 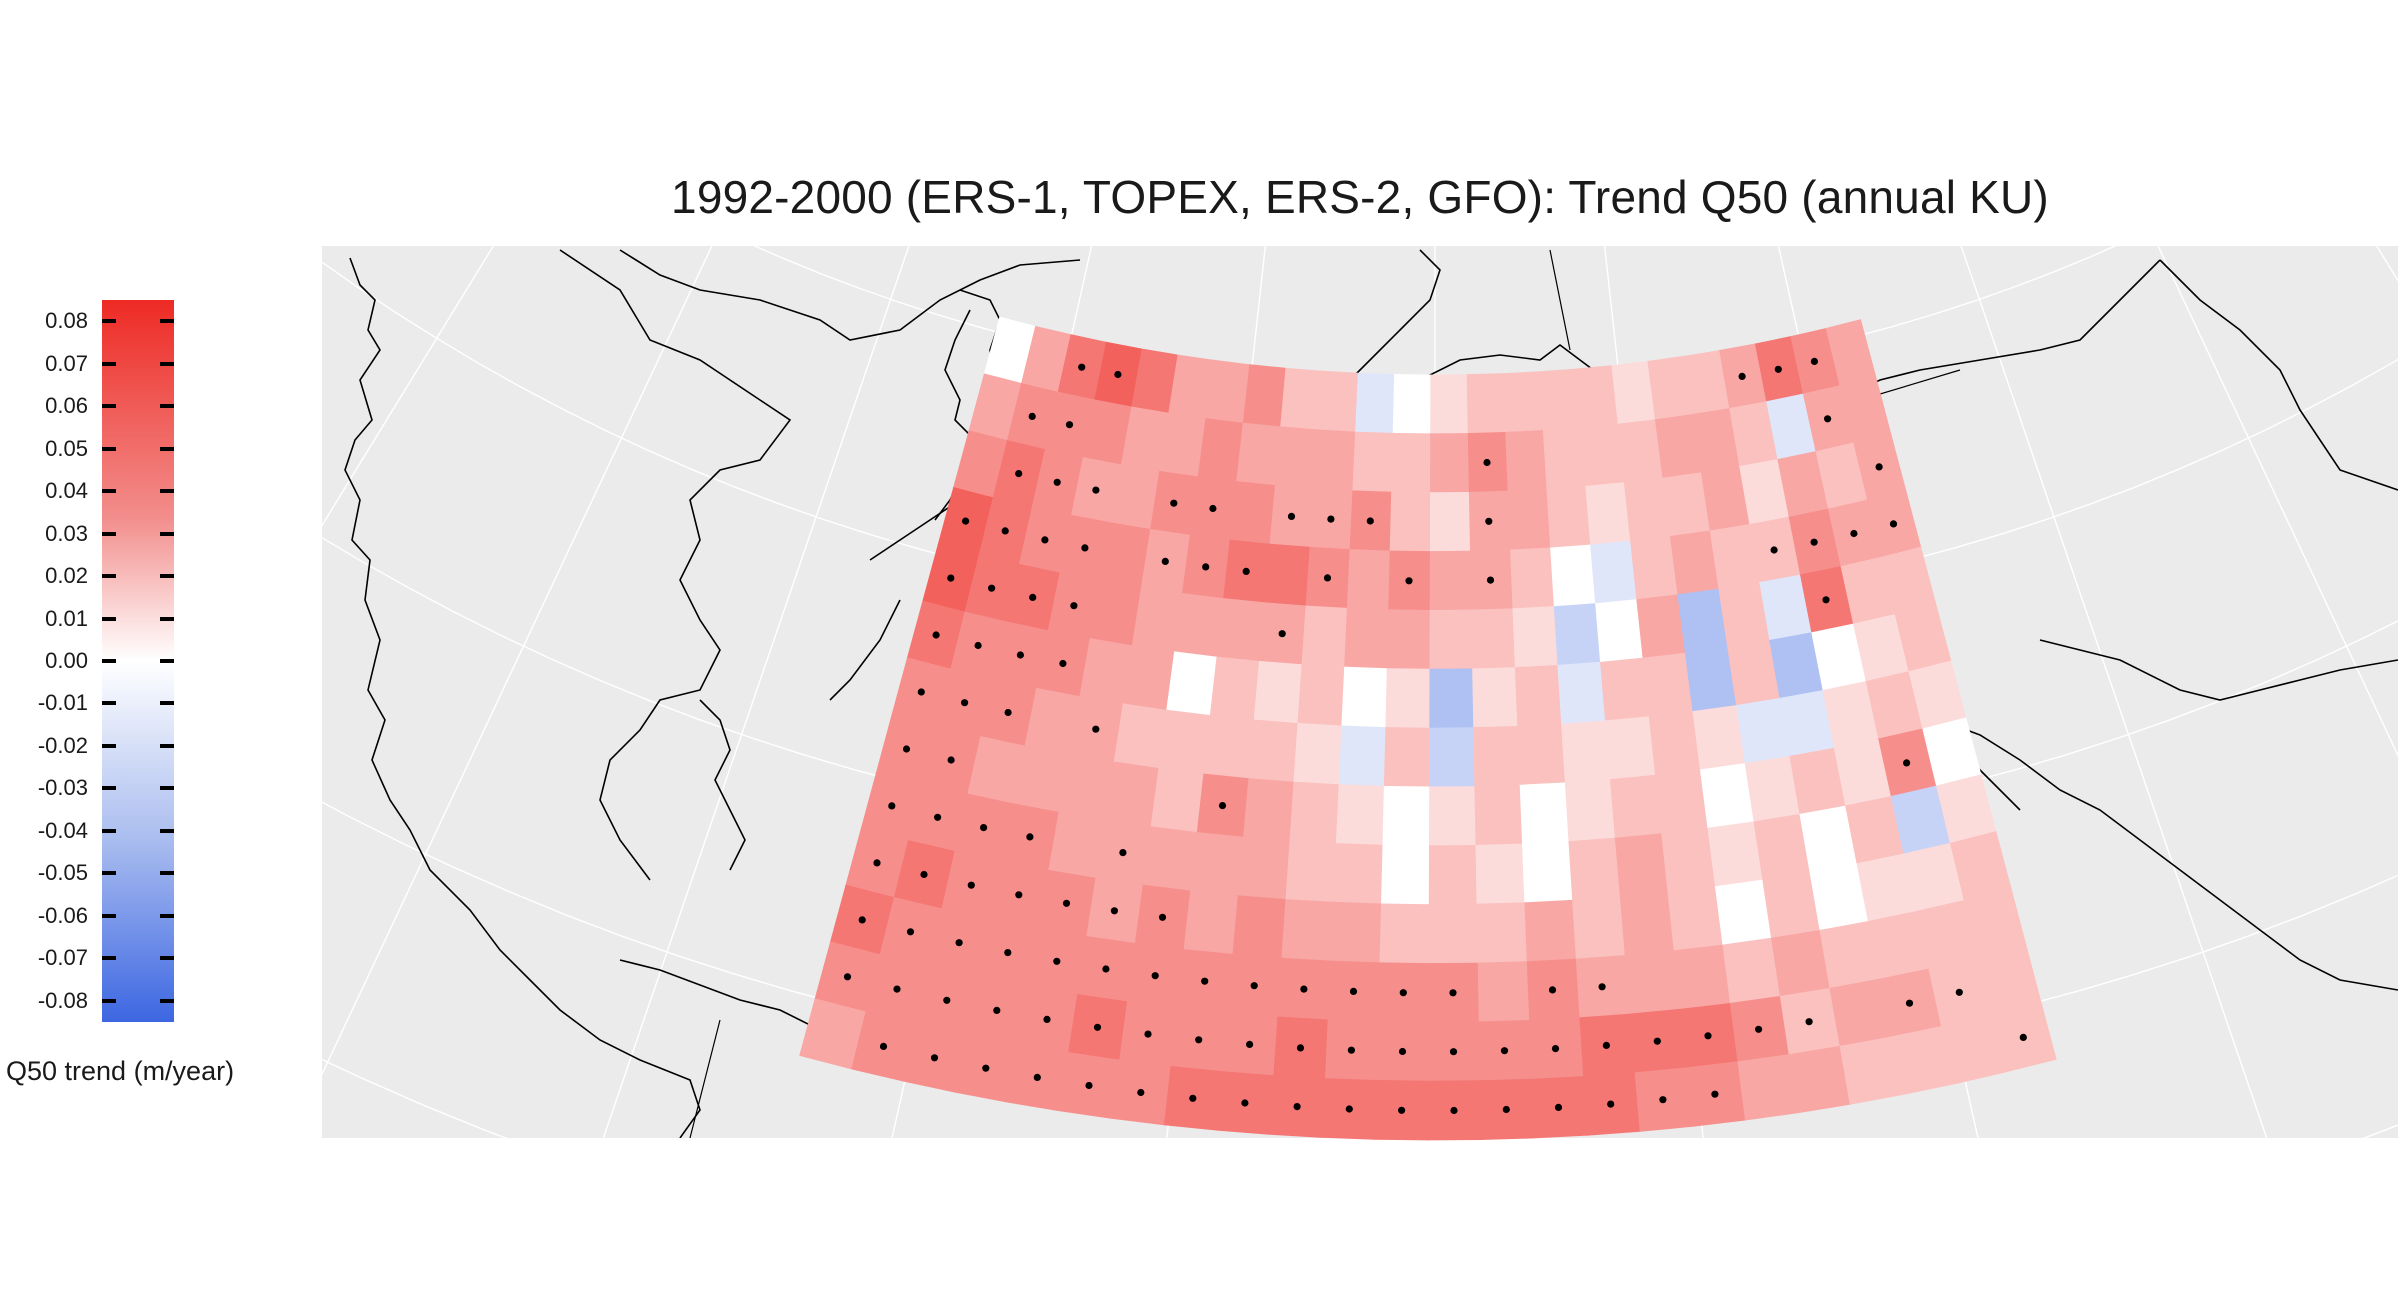 I want to click on asia-coastline, so click(x=522, y=697).